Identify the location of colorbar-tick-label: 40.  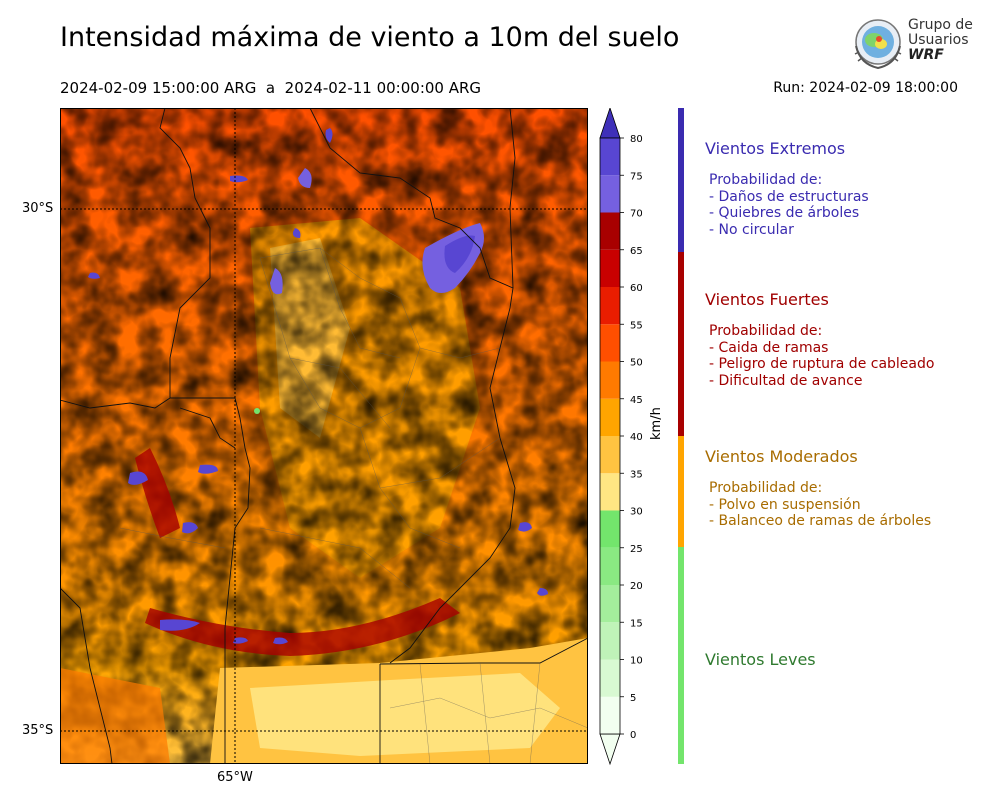
(636, 437).